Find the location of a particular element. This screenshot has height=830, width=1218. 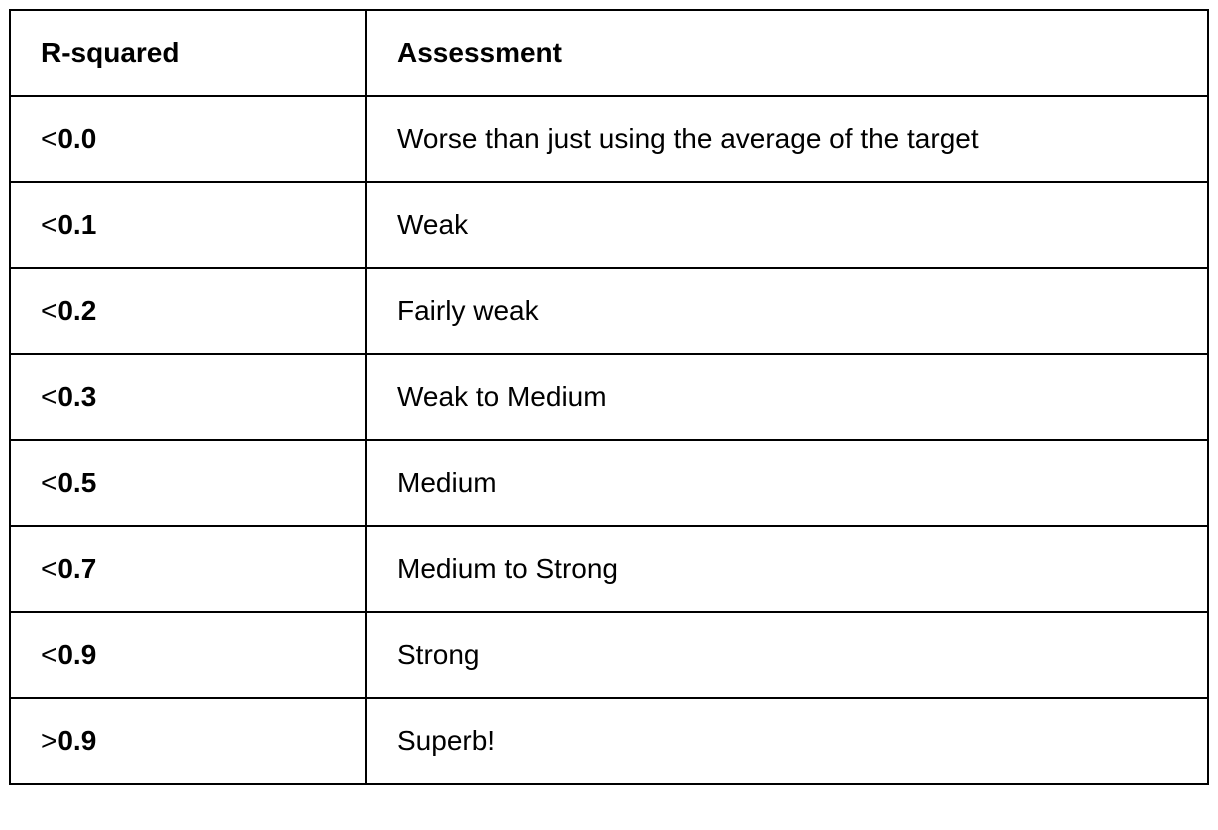

threshold-value: 0.7 is located at coordinates (77, 568).